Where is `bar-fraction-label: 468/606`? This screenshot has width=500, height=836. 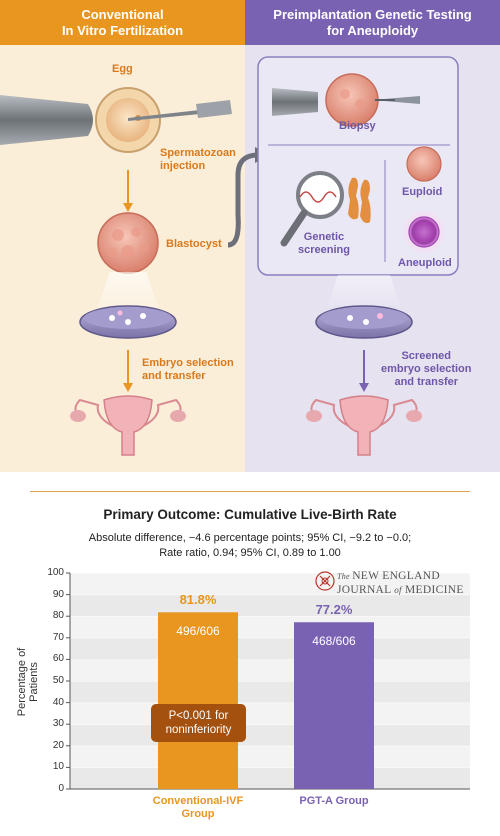
bar-fraction-label: 468/606 is located at coordinates (334, 641).